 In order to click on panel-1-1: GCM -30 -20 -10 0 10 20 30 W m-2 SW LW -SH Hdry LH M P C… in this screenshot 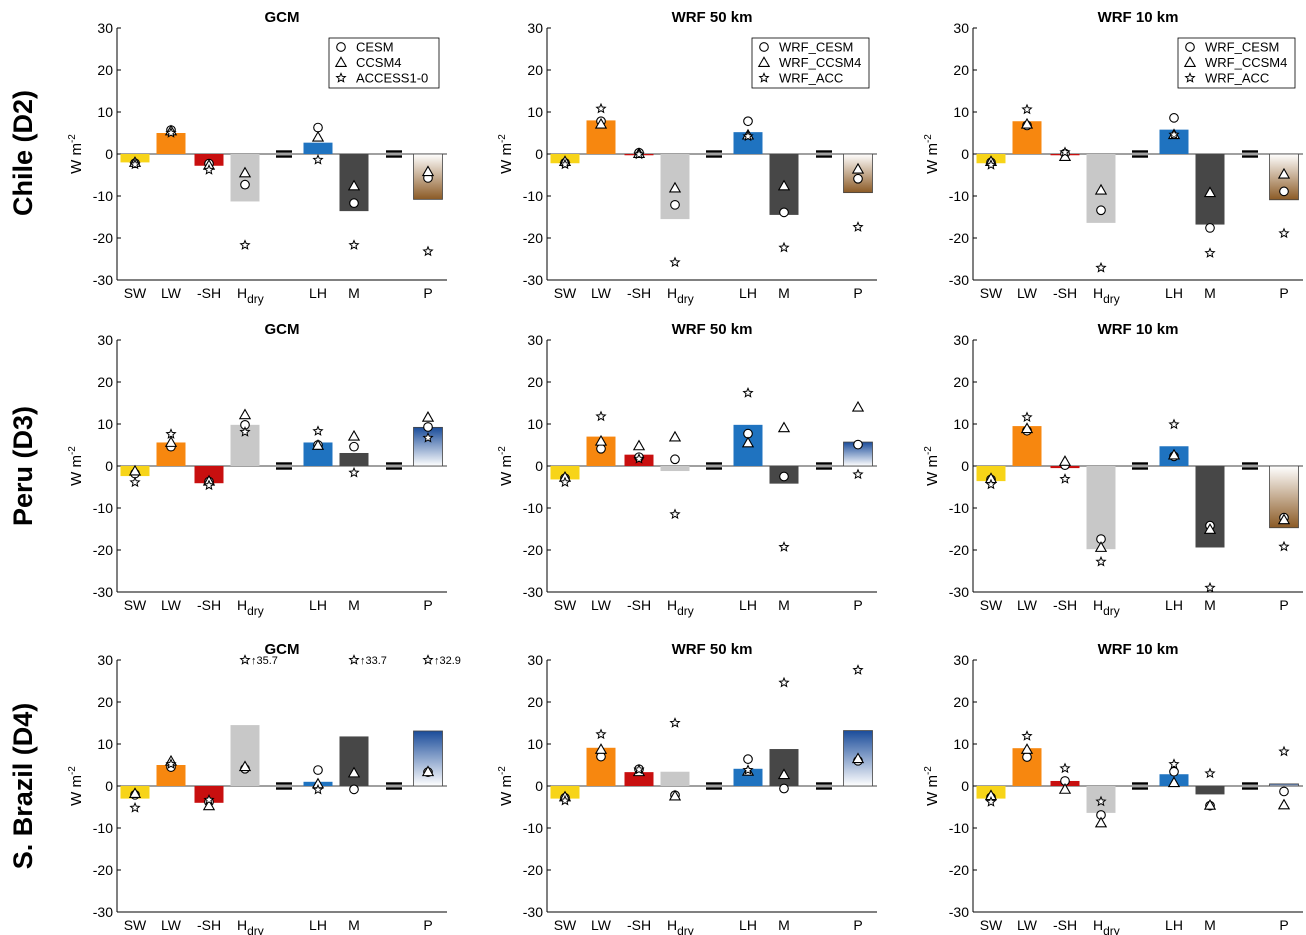, I will do `click(257, 157)`.